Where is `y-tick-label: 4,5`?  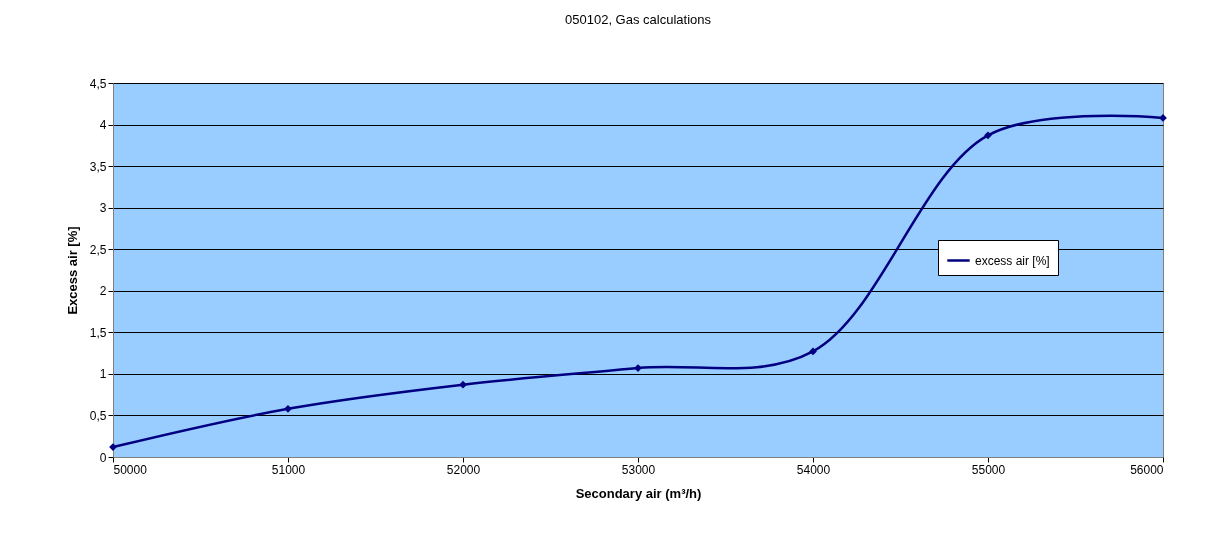 y-tick-label: 4,5 is located at coordinates (98, 83).